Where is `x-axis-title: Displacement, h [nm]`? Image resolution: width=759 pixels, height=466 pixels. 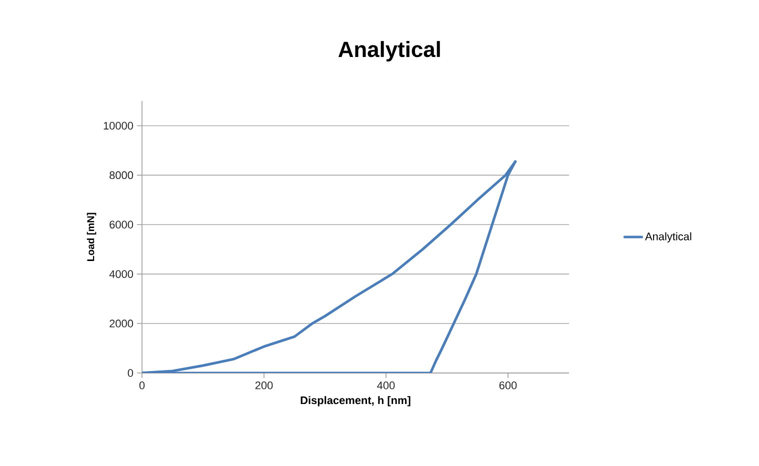
x-axis-title: Displacement, h [nm] is located at coordinates (355, 401).